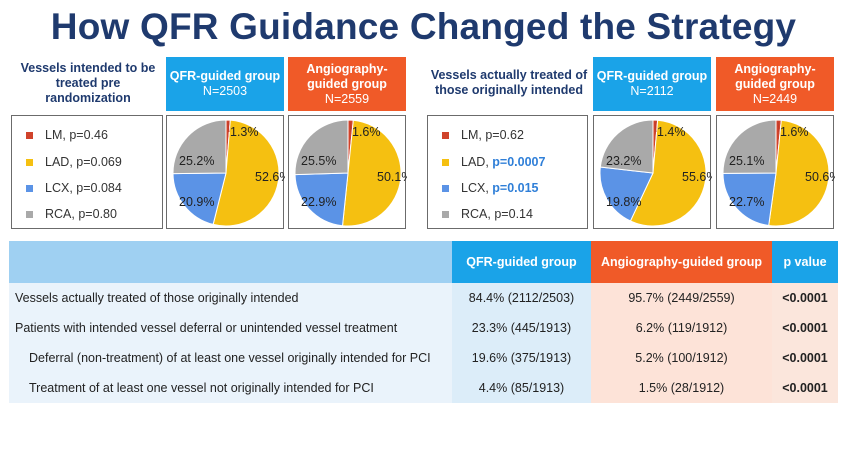  Describe the element at coordinates (504, 135) in the screenshot. I see `right-legend-lm-p: p=0.62` at that location.